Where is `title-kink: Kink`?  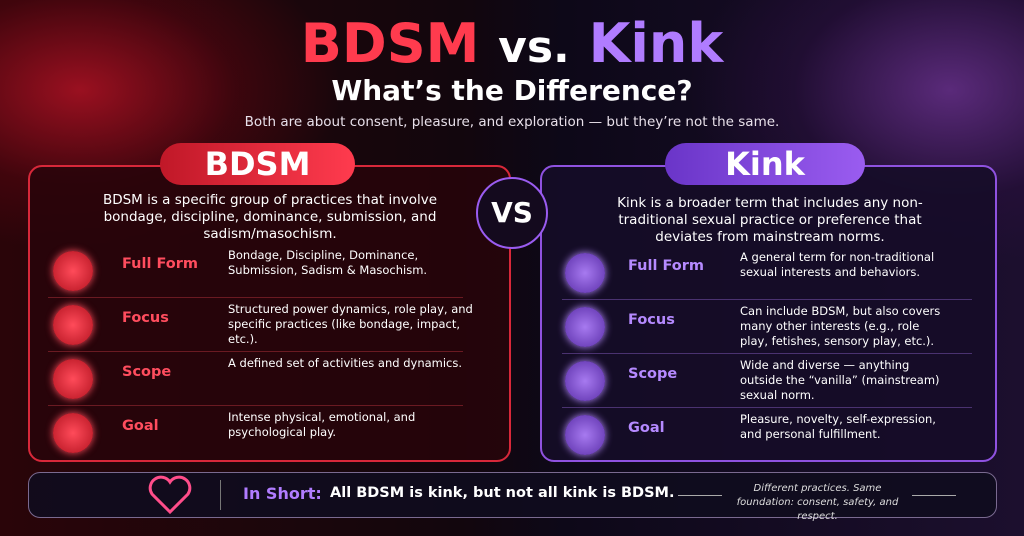 title-kink: Kink is located at coordinates (656, 43).